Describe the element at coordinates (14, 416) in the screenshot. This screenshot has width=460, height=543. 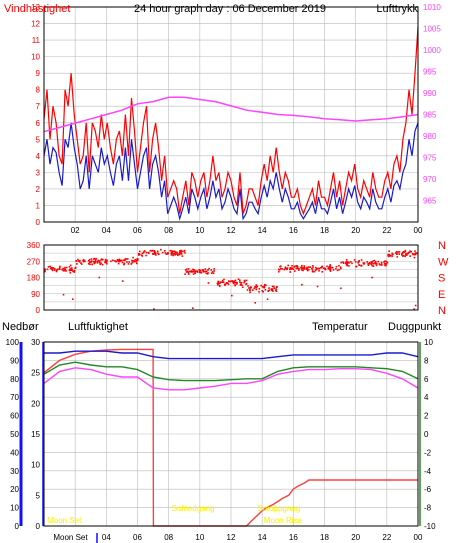
I see `humidity-tick-label: 60` at that location.